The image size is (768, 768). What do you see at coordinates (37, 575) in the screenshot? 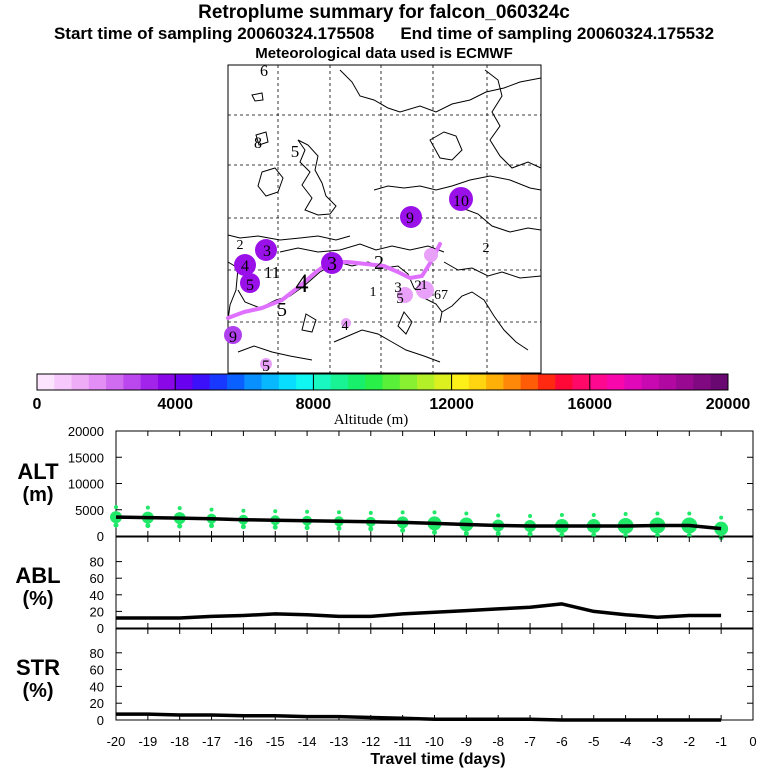
I see `y-axis-title: ABL` at bounding box center [37, 575].